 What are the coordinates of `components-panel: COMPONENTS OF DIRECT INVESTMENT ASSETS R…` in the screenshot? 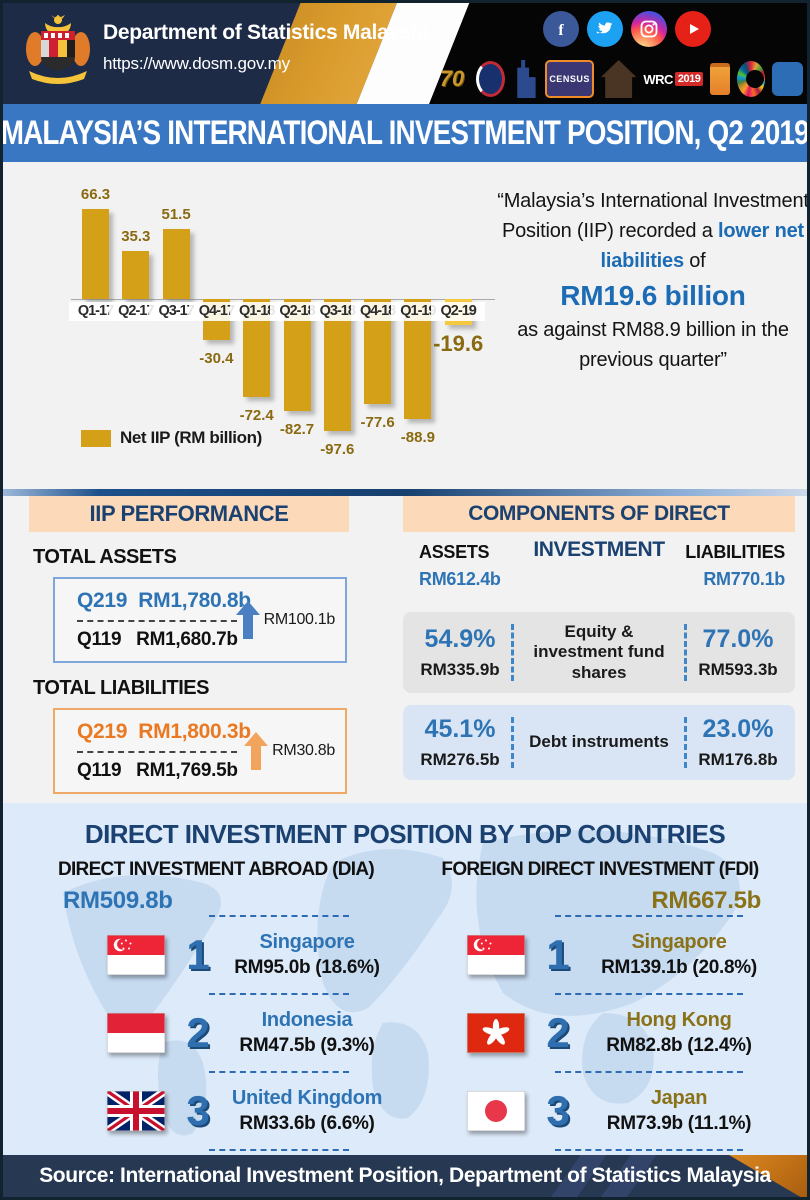 It's located at (599, 638).